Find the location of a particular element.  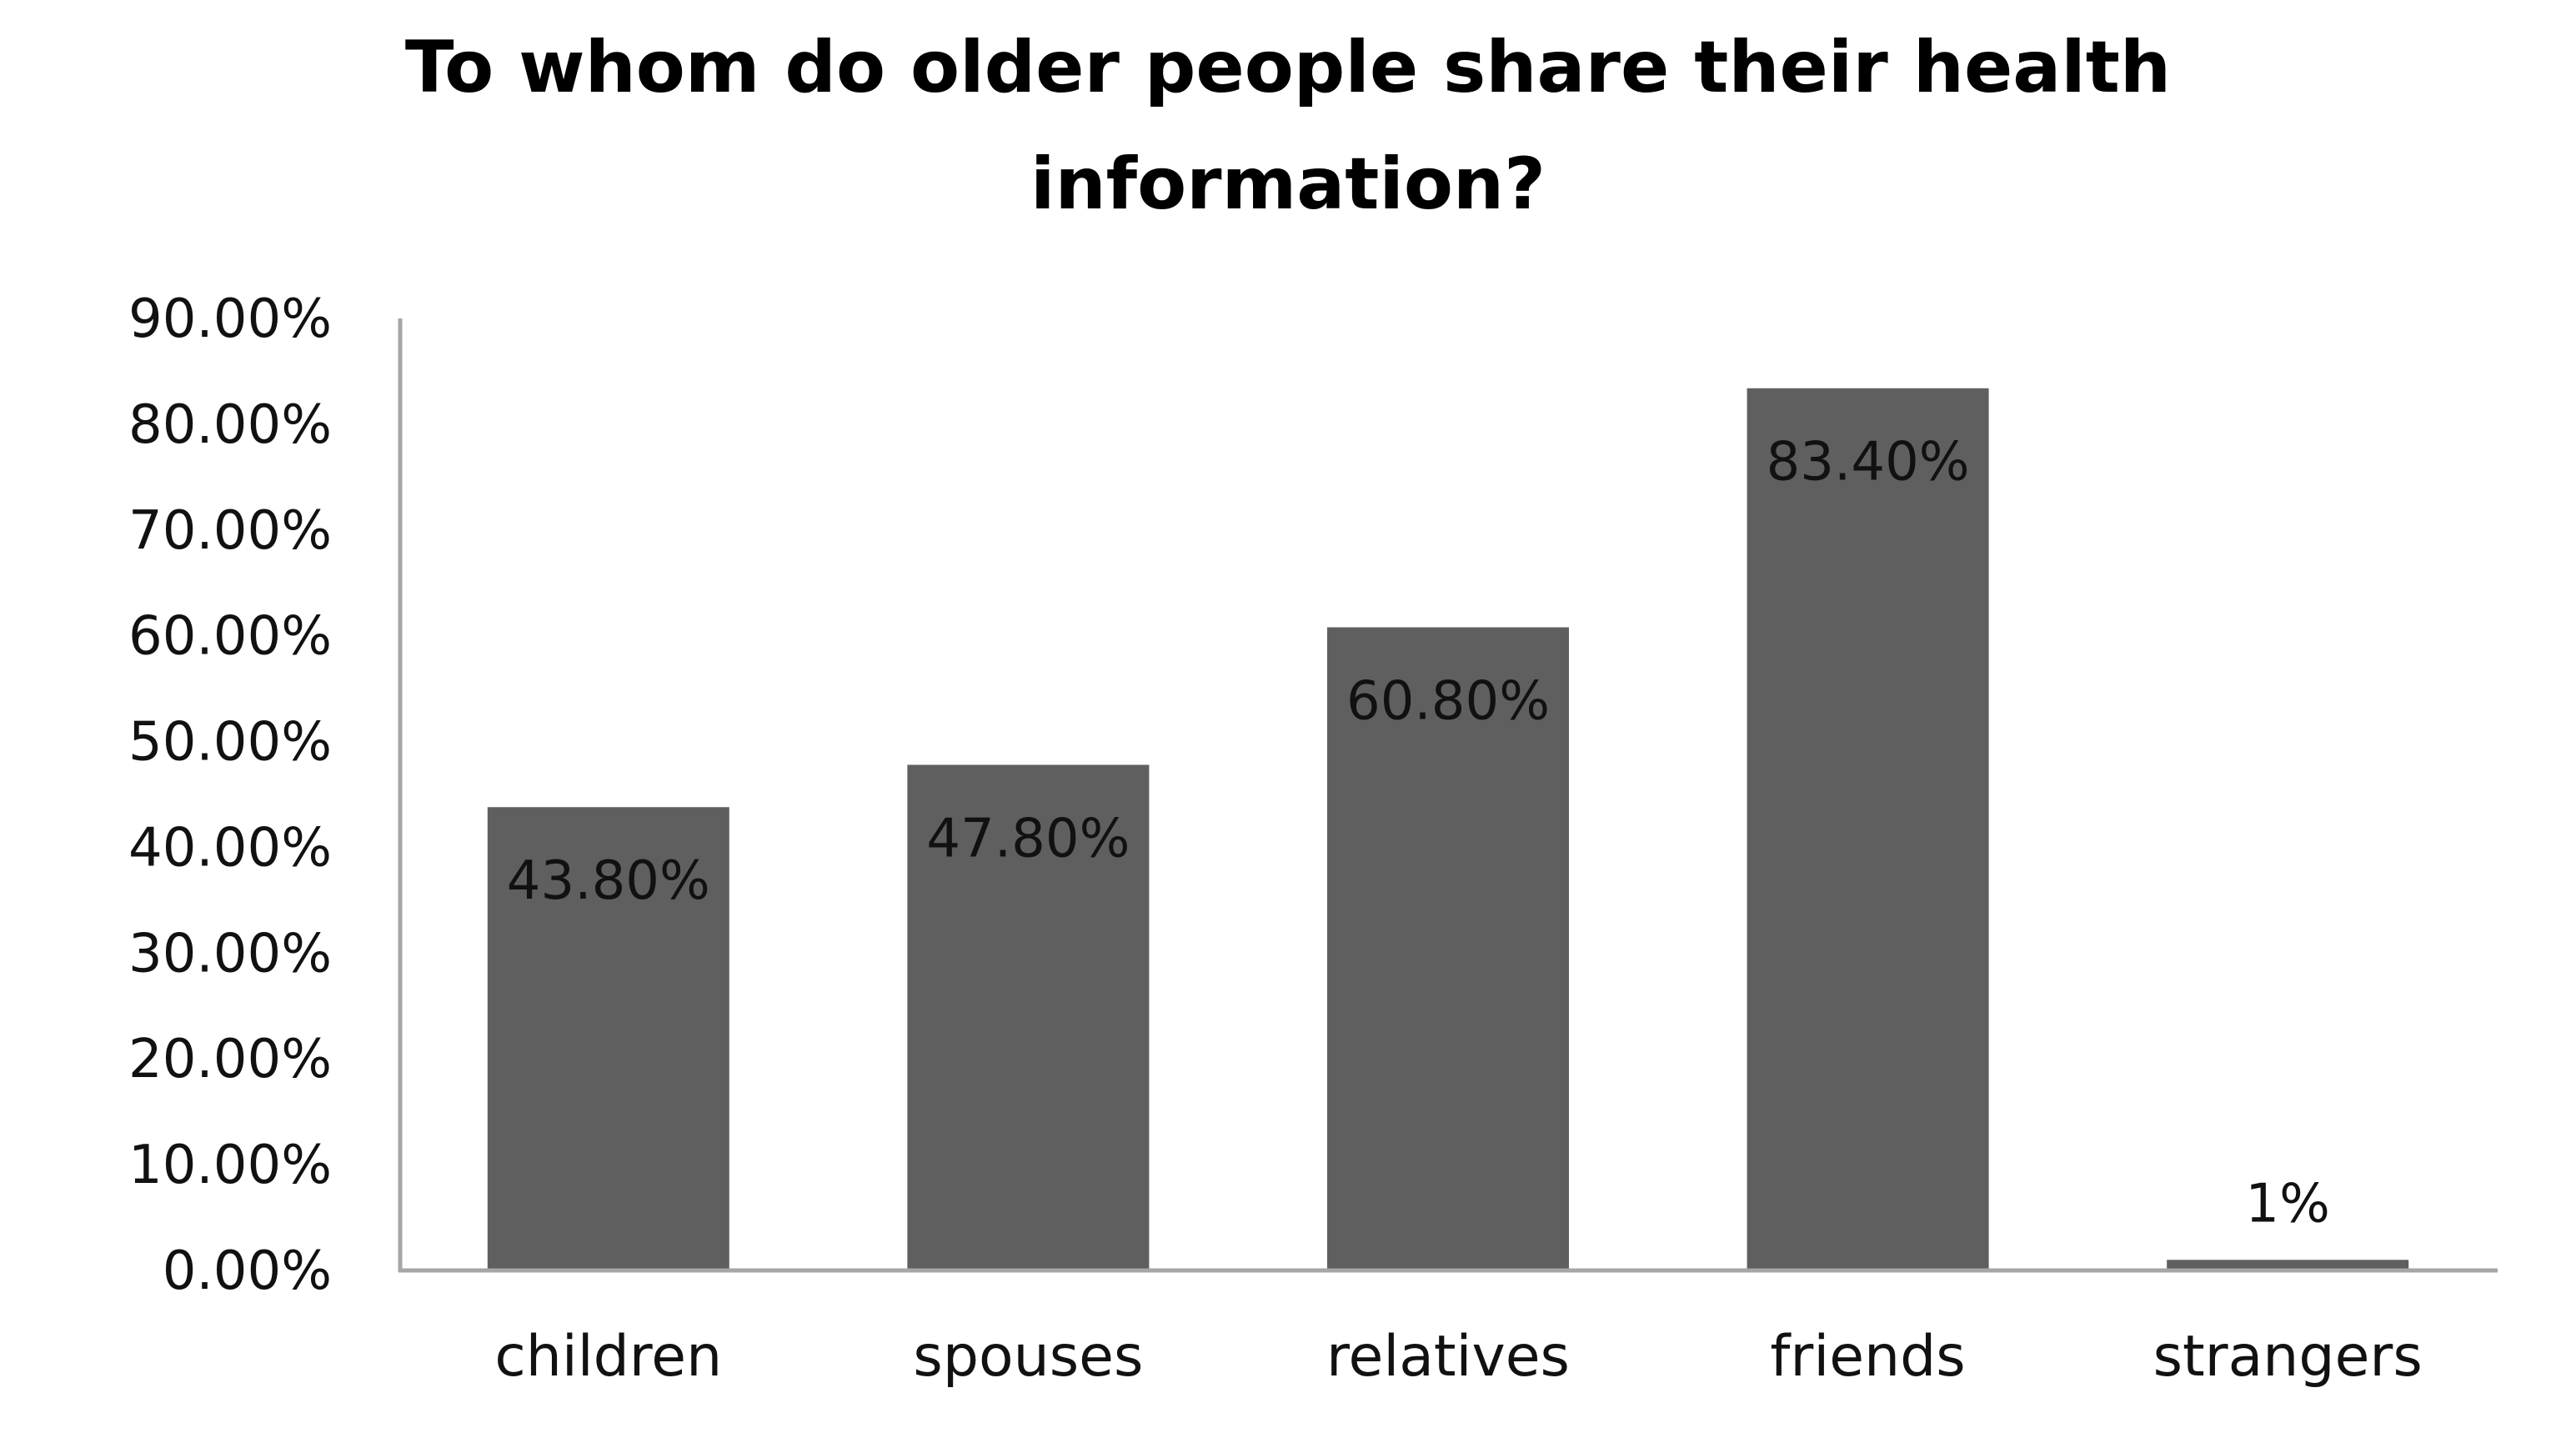

data-label-children: 43.80% is located at coordinates (608, 881).